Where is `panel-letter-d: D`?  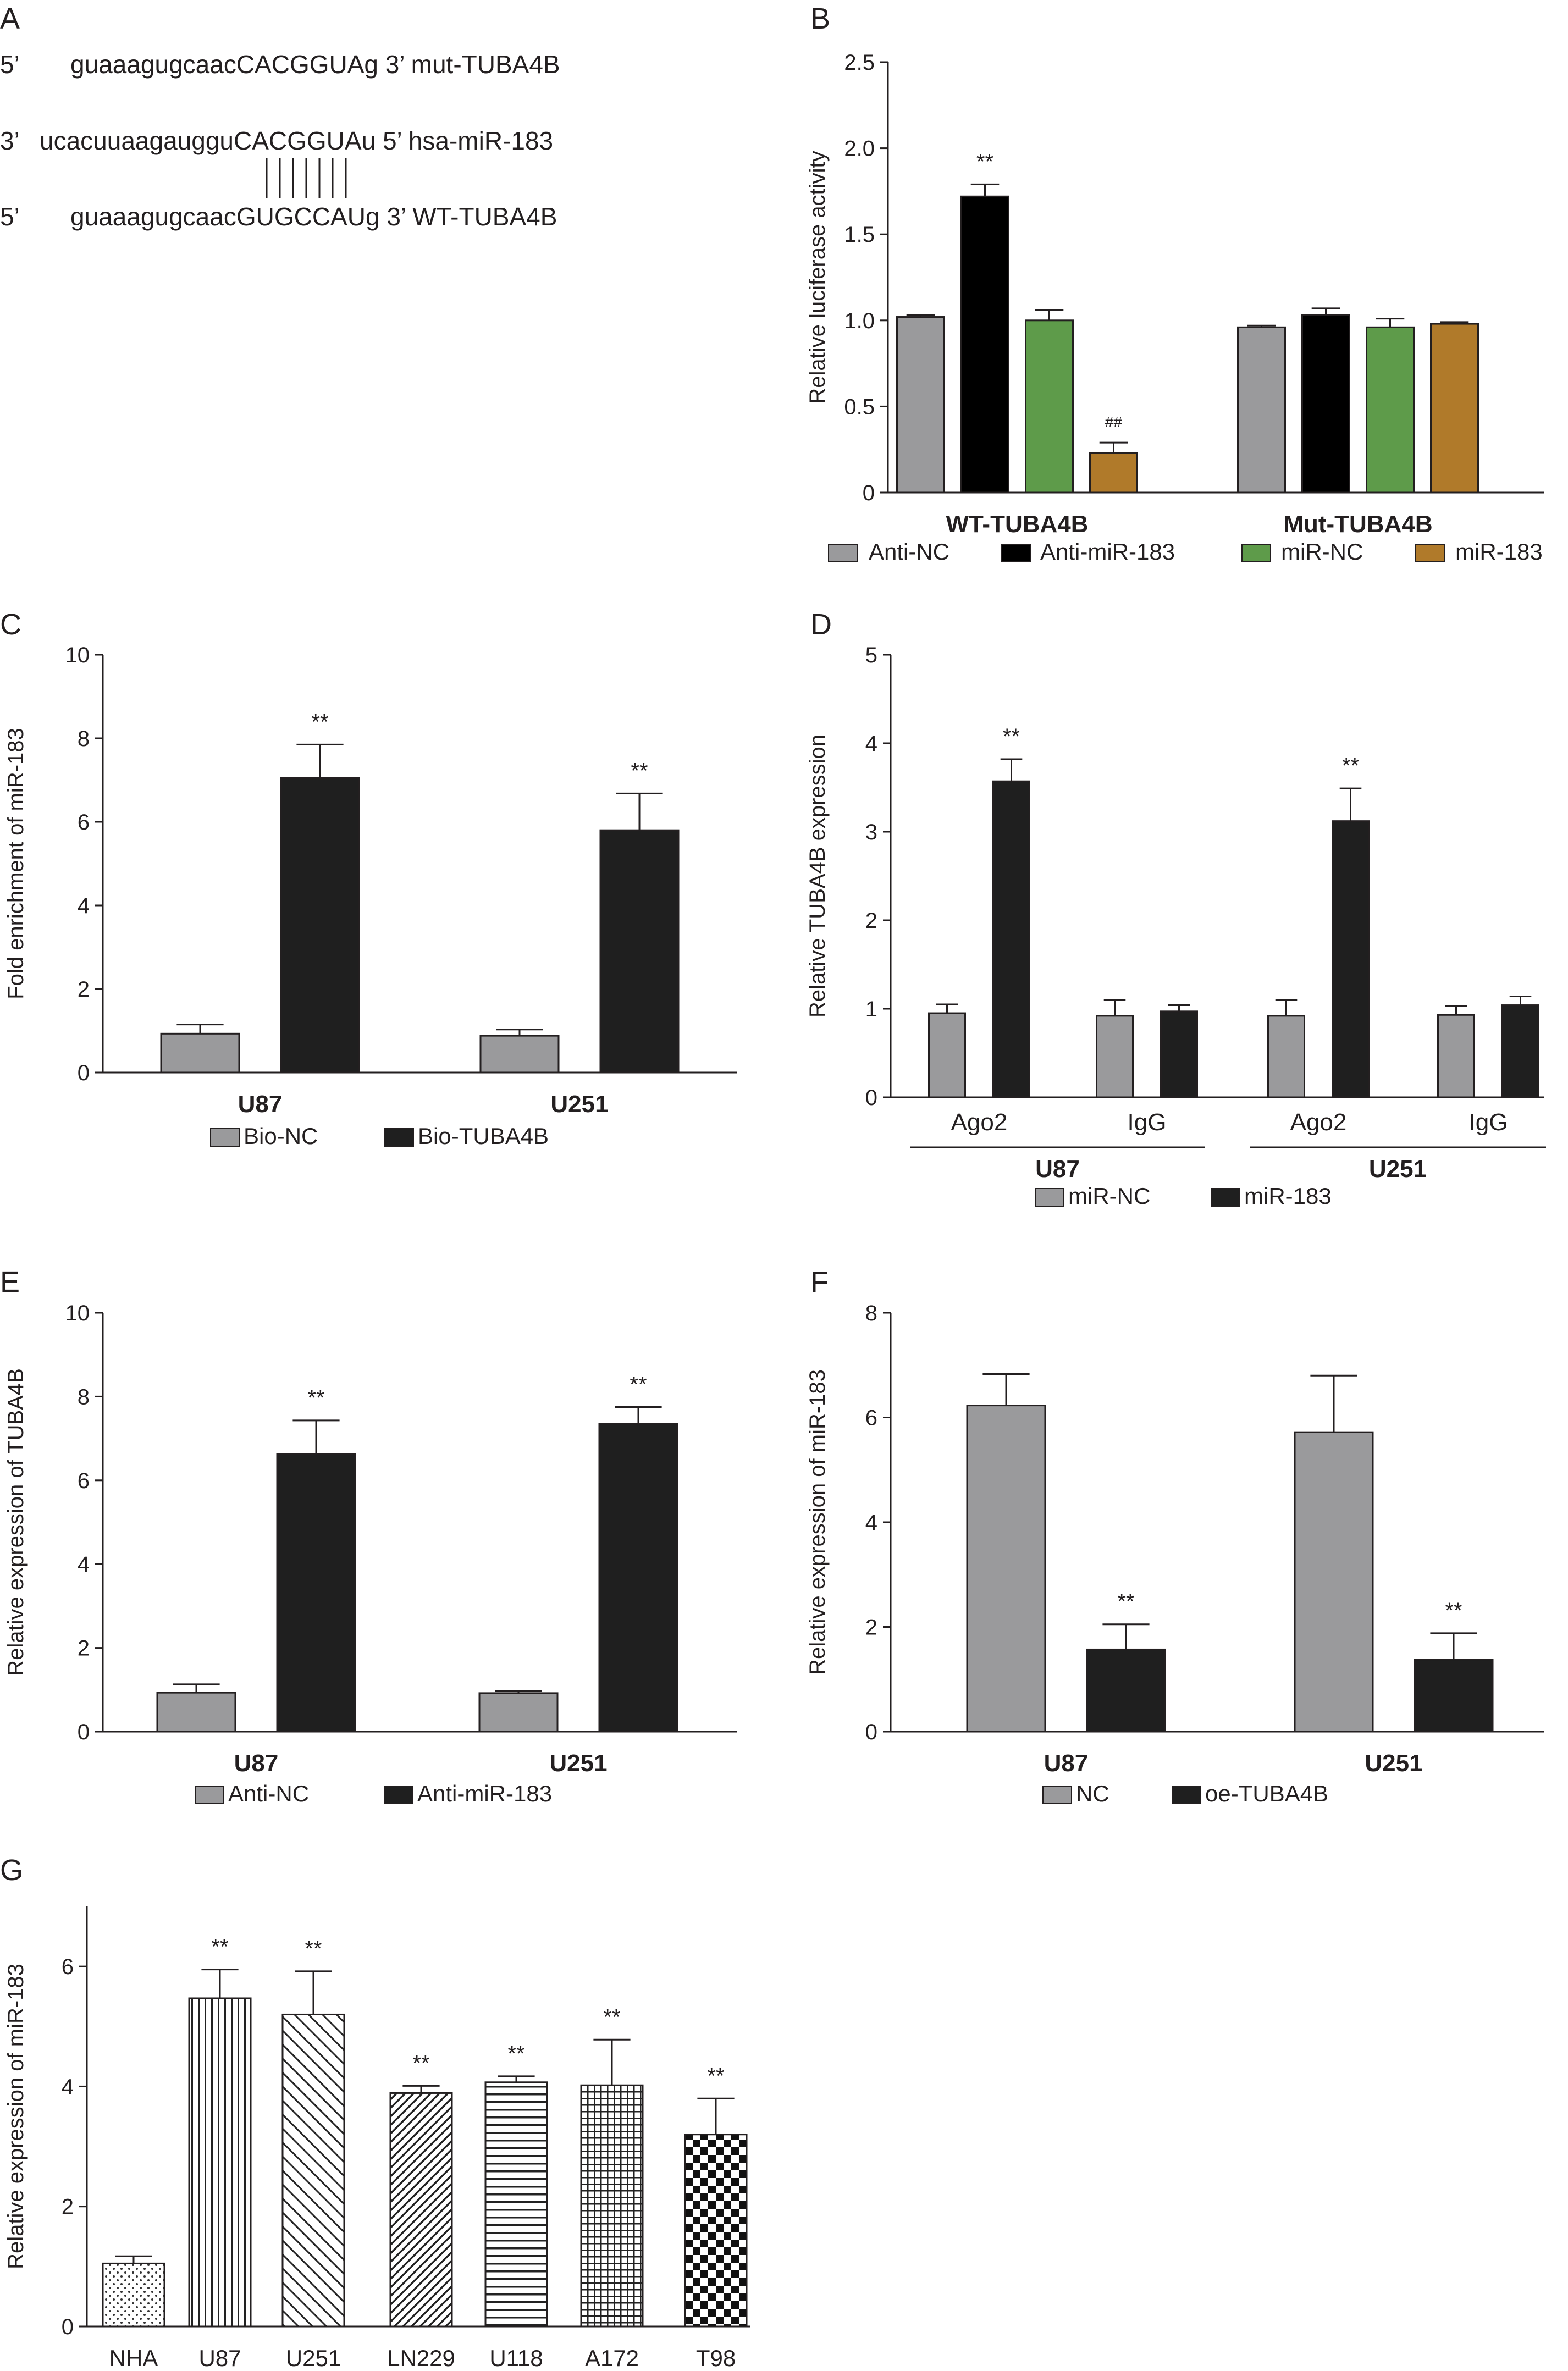 panel-letter-d: D is located at coordinates (821, 624).